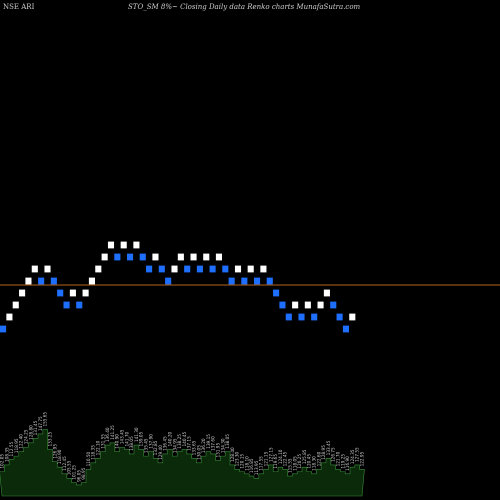 The width and height of the screenshot is (500, 500). What do you see at coordinates (198, 452) in the screenshot?
I see `volume-label: 130.05` at bounding box center [198, 452].